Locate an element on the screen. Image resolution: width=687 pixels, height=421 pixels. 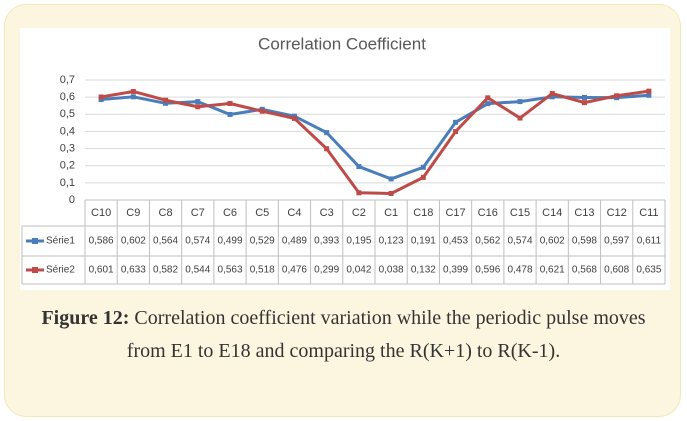
value-label: 0,499 is located at coordinates (229, 241).